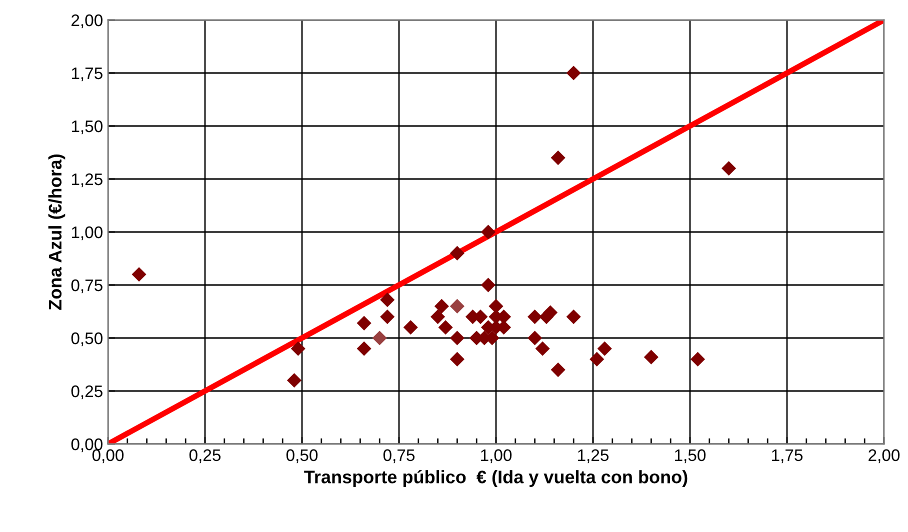 This screenshot has width=908, height=532. Describe the element at coordinates (87, 180) in the screenshot. I see `y-tick-label: 1,25` at that location.